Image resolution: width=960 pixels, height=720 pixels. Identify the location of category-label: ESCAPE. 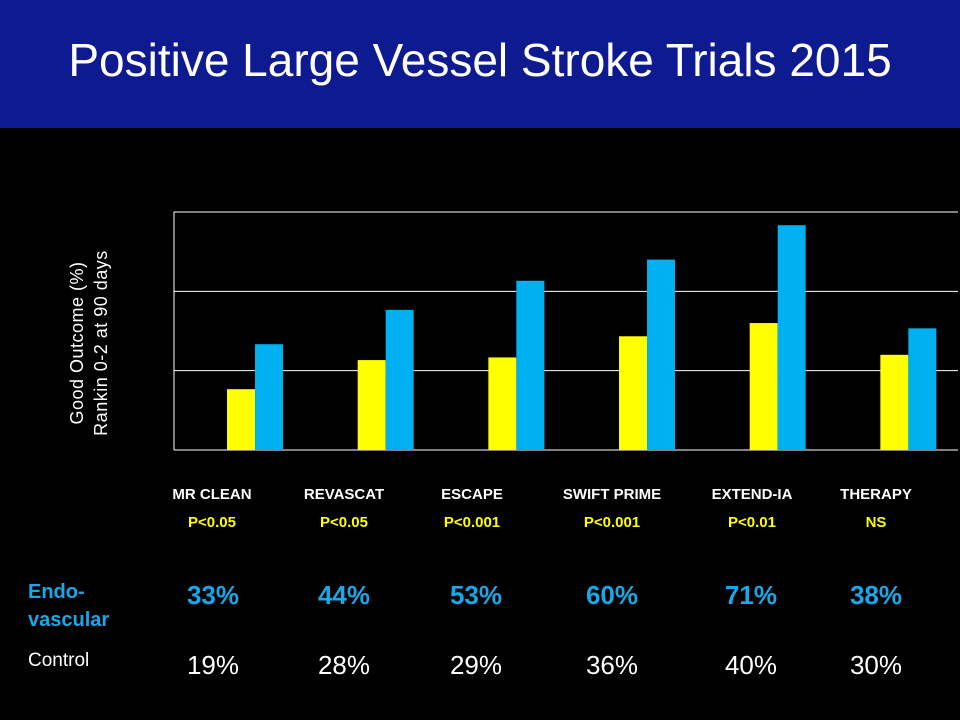
(472, 494).